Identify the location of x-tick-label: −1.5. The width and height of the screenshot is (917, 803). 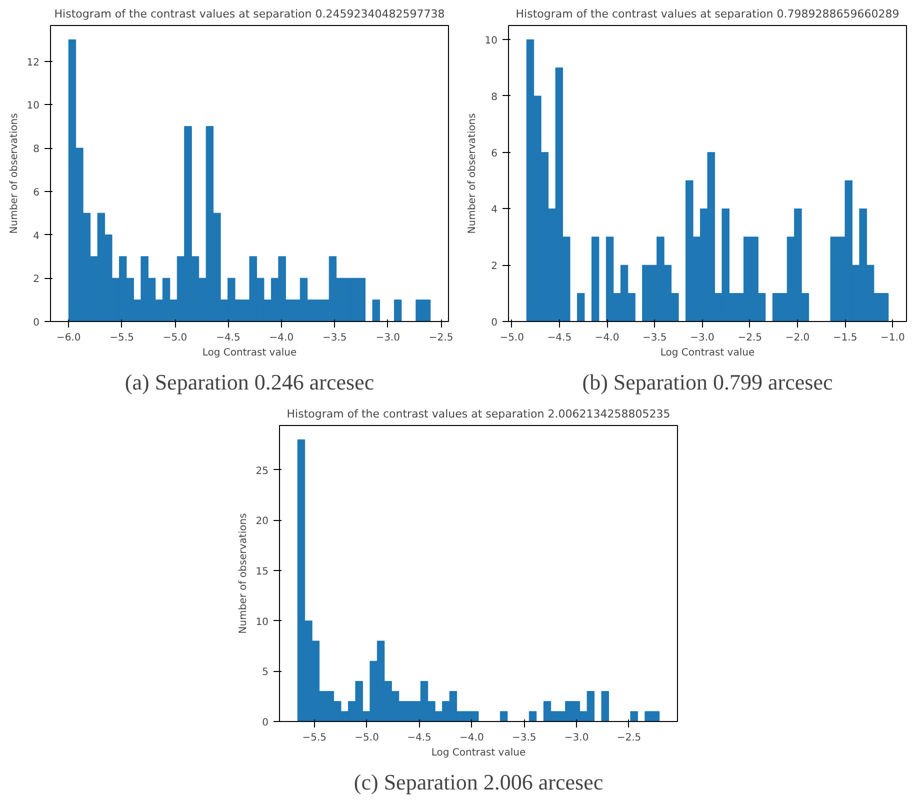
(845, 338).